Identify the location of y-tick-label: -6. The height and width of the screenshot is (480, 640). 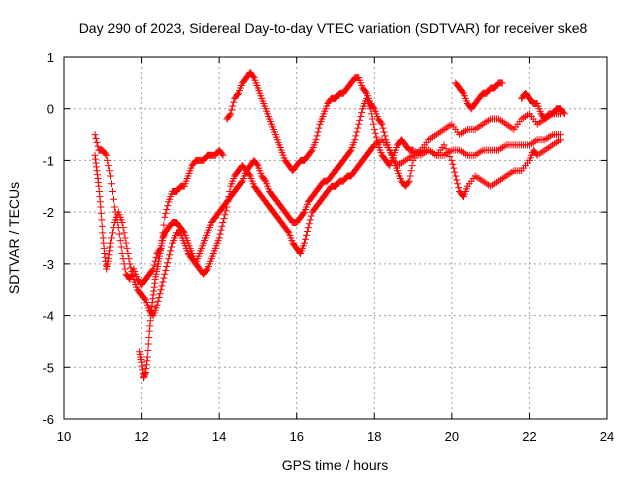
(48, 419).